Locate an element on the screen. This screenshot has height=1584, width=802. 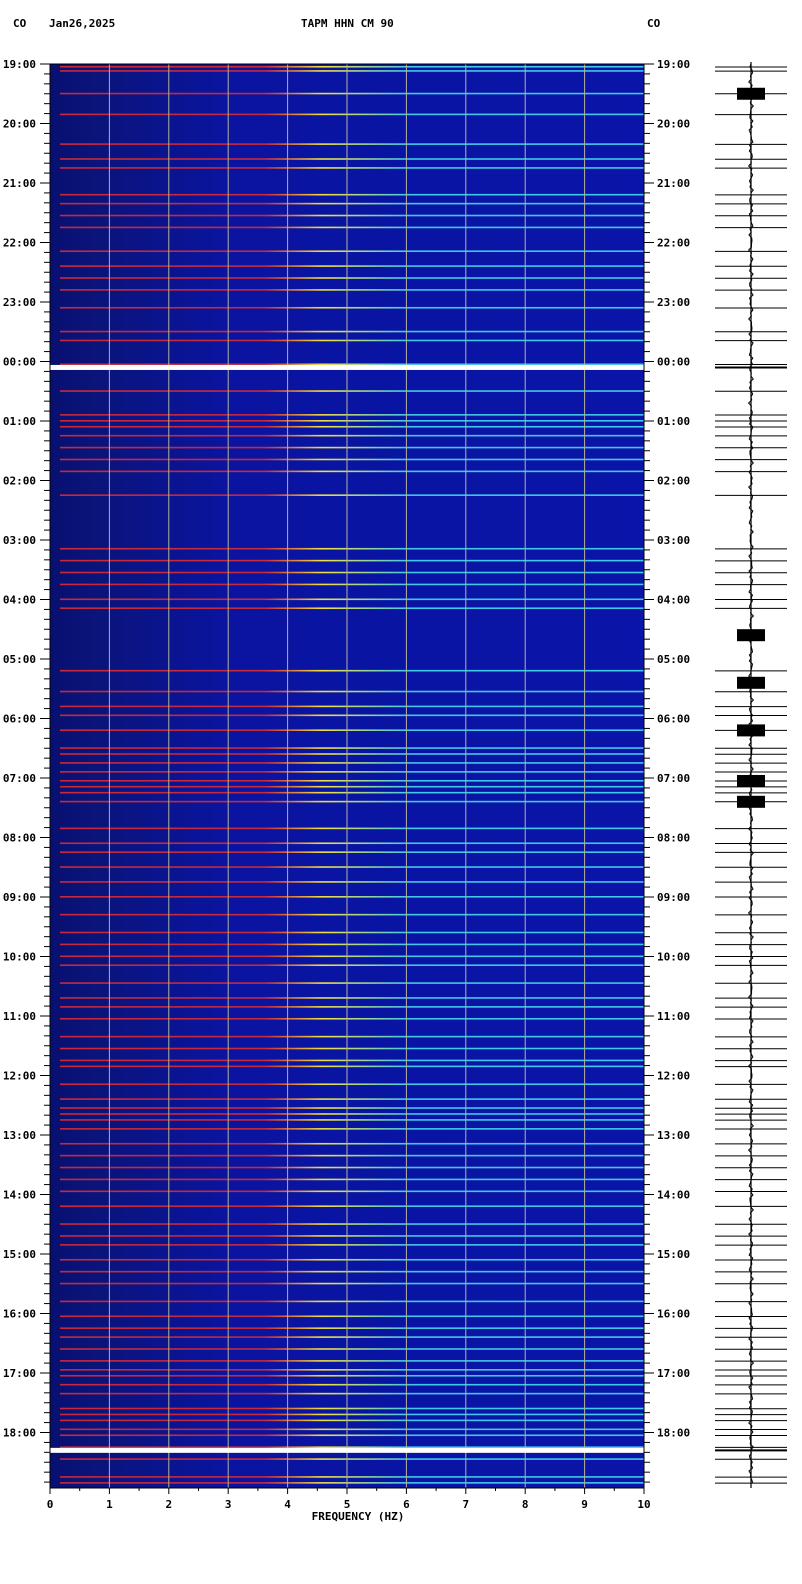
y-tick-label-right: 22:00 is located at coordinates (673, 243).